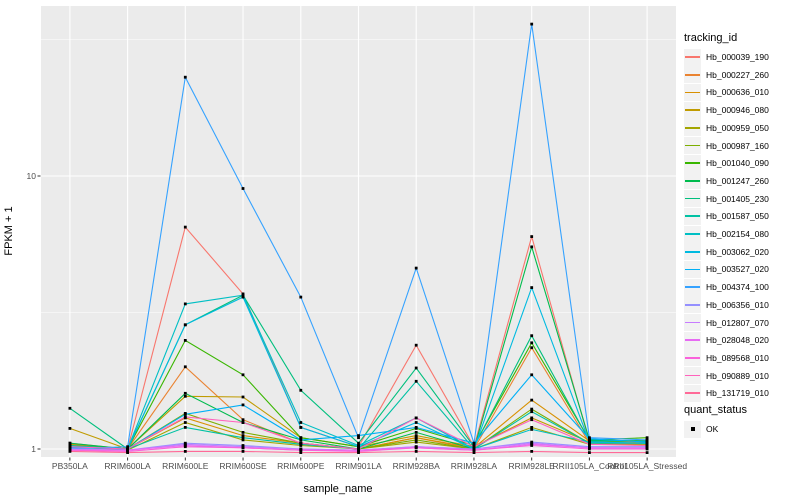 This screenshot has height=500, width=800. Describe the element at coordinates (701, 429) in the screenshot. I see `legend-item-quant-ok: OK` at that location.